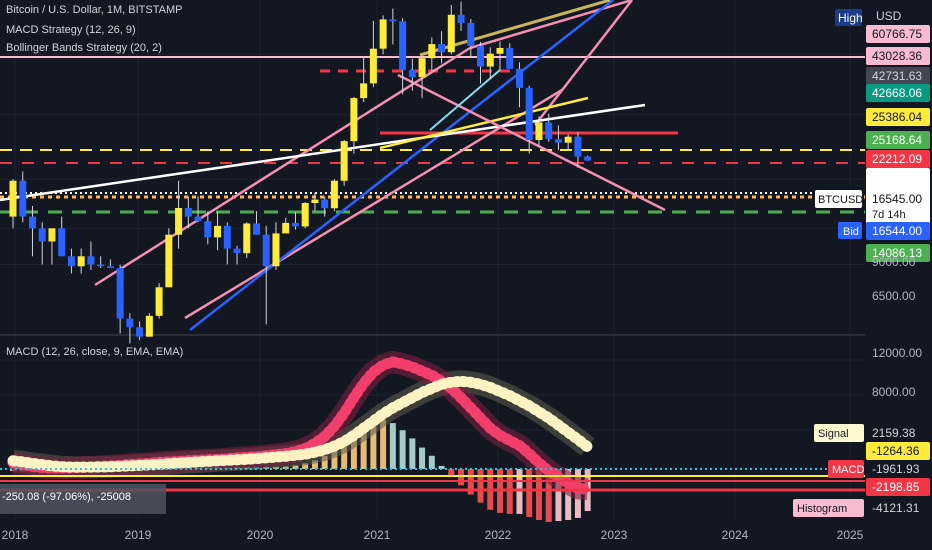 Image resolution: width=932 pixels, height=550 pixels. I want to click on current-price-tag, so click(898, 196).